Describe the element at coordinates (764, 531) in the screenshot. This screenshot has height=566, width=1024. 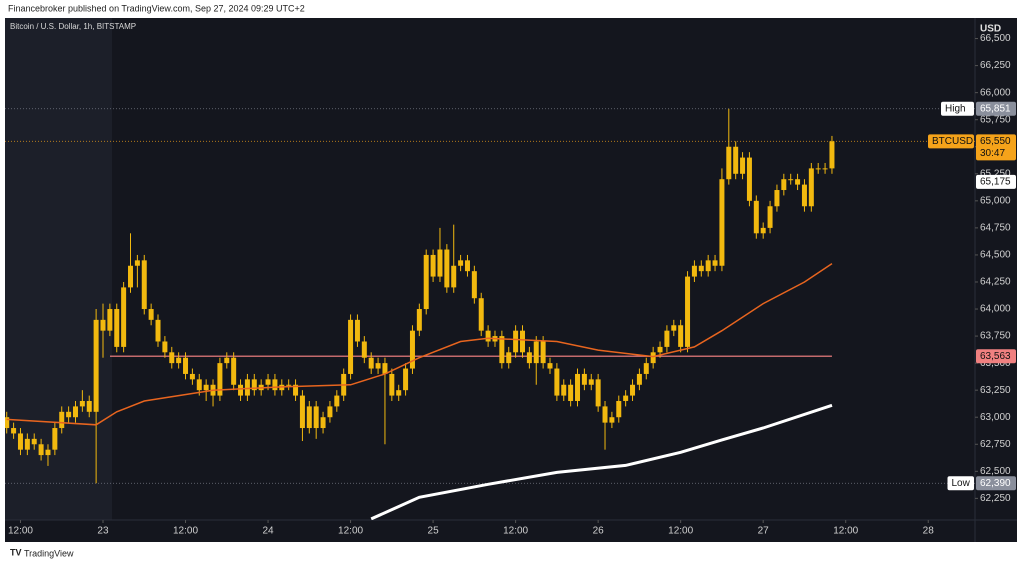
I see `x-tick-label: 27` at that location.